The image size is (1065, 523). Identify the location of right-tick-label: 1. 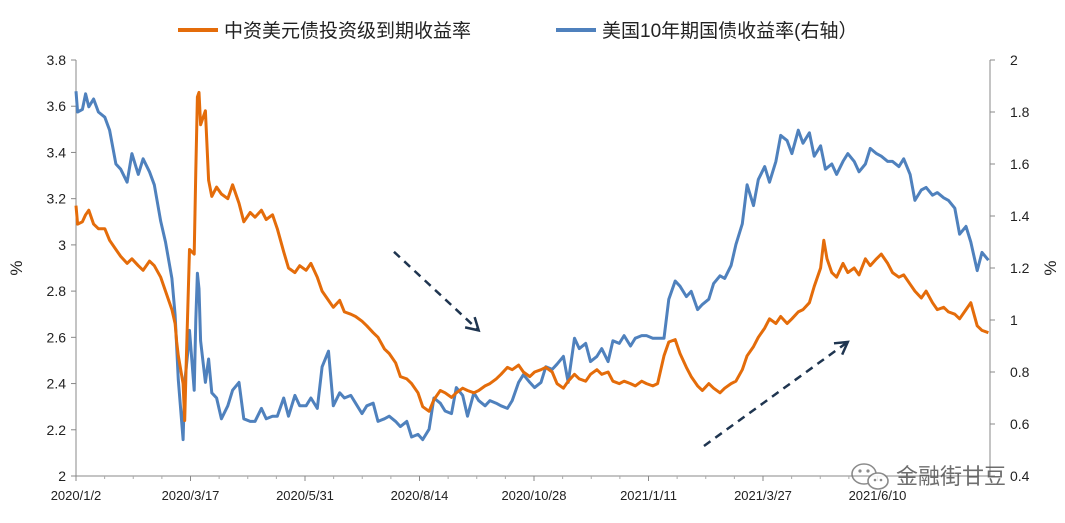
(1014, 320).